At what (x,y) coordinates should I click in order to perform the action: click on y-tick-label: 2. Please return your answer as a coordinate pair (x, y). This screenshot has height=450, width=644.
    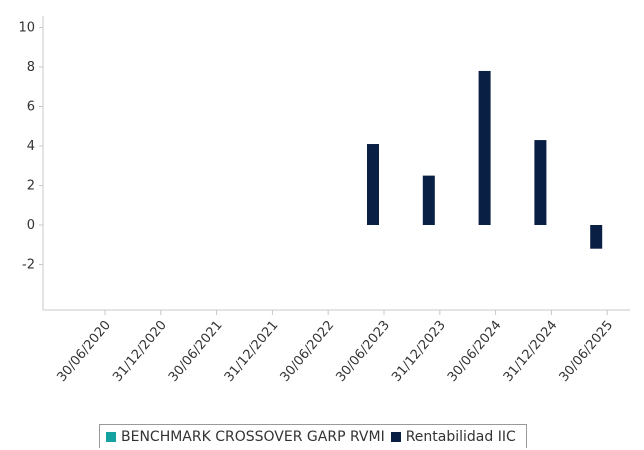
    Looking at the image, I should click on (31, 186).